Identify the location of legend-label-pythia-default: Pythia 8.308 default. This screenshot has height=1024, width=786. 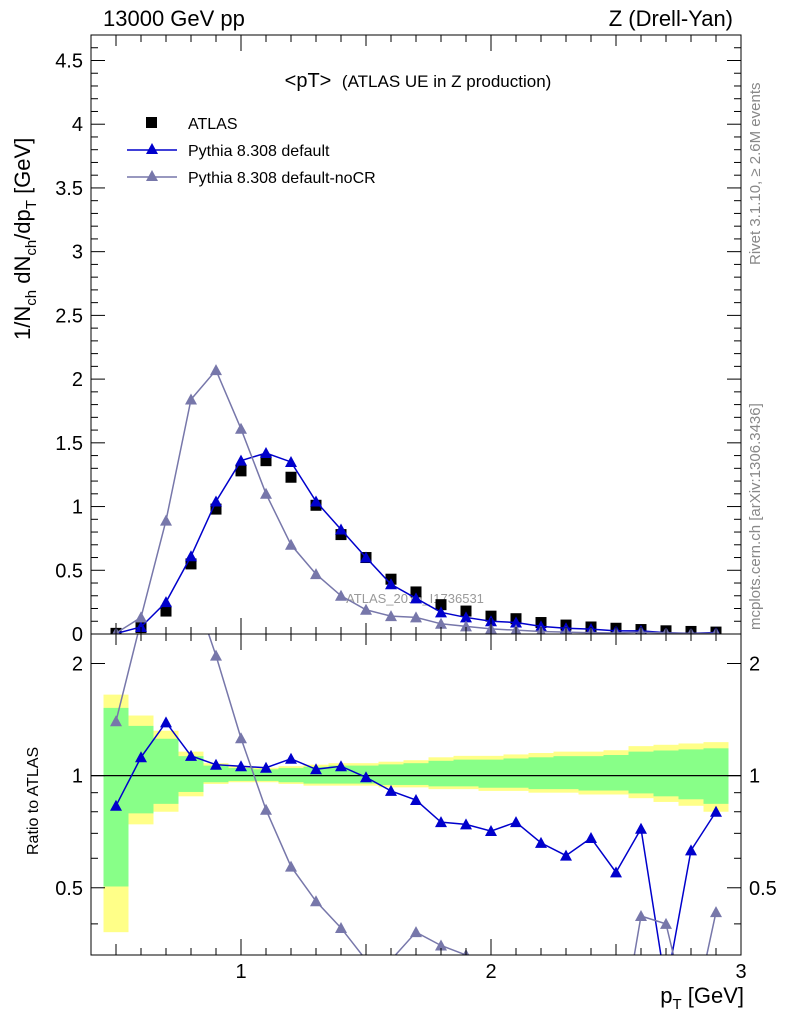
(259, 151).